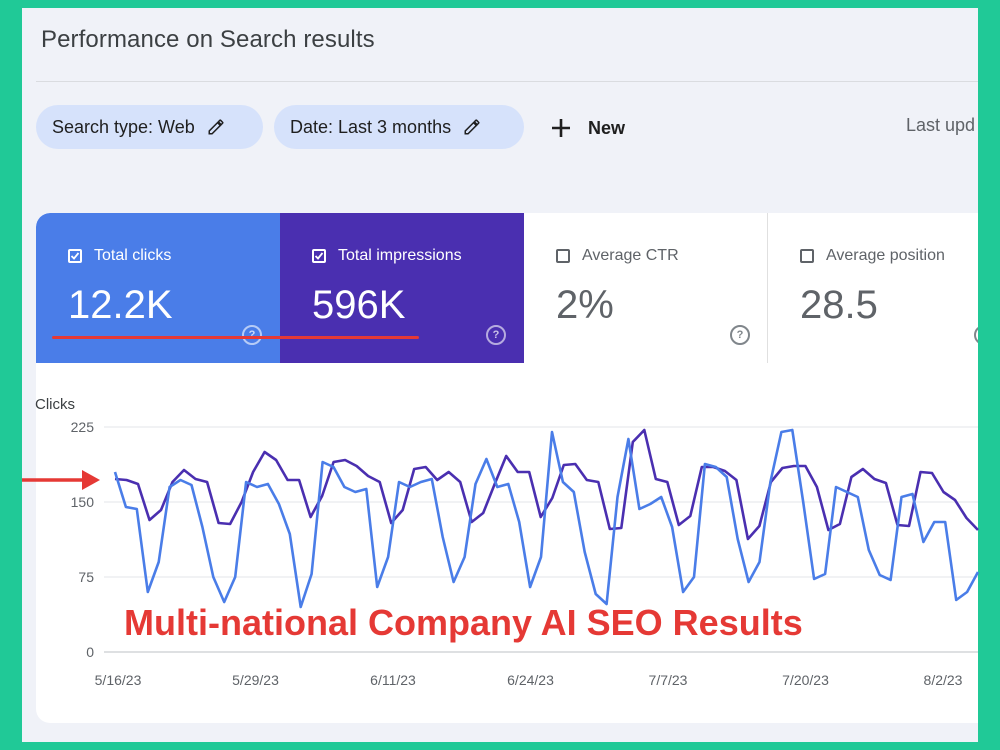  What do you see at coordinates (607, 127) in the screenshot?
I see `new-label: New` at bounding box center [607, 127].